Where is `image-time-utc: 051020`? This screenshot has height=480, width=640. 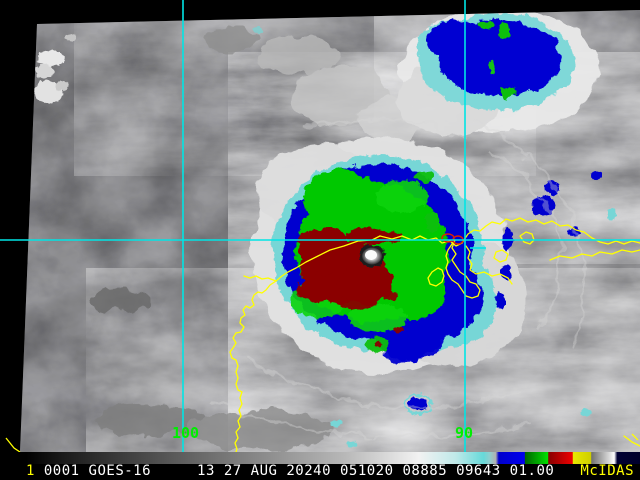 image-time-utc: 051020 is located at coordinates (366, 471).